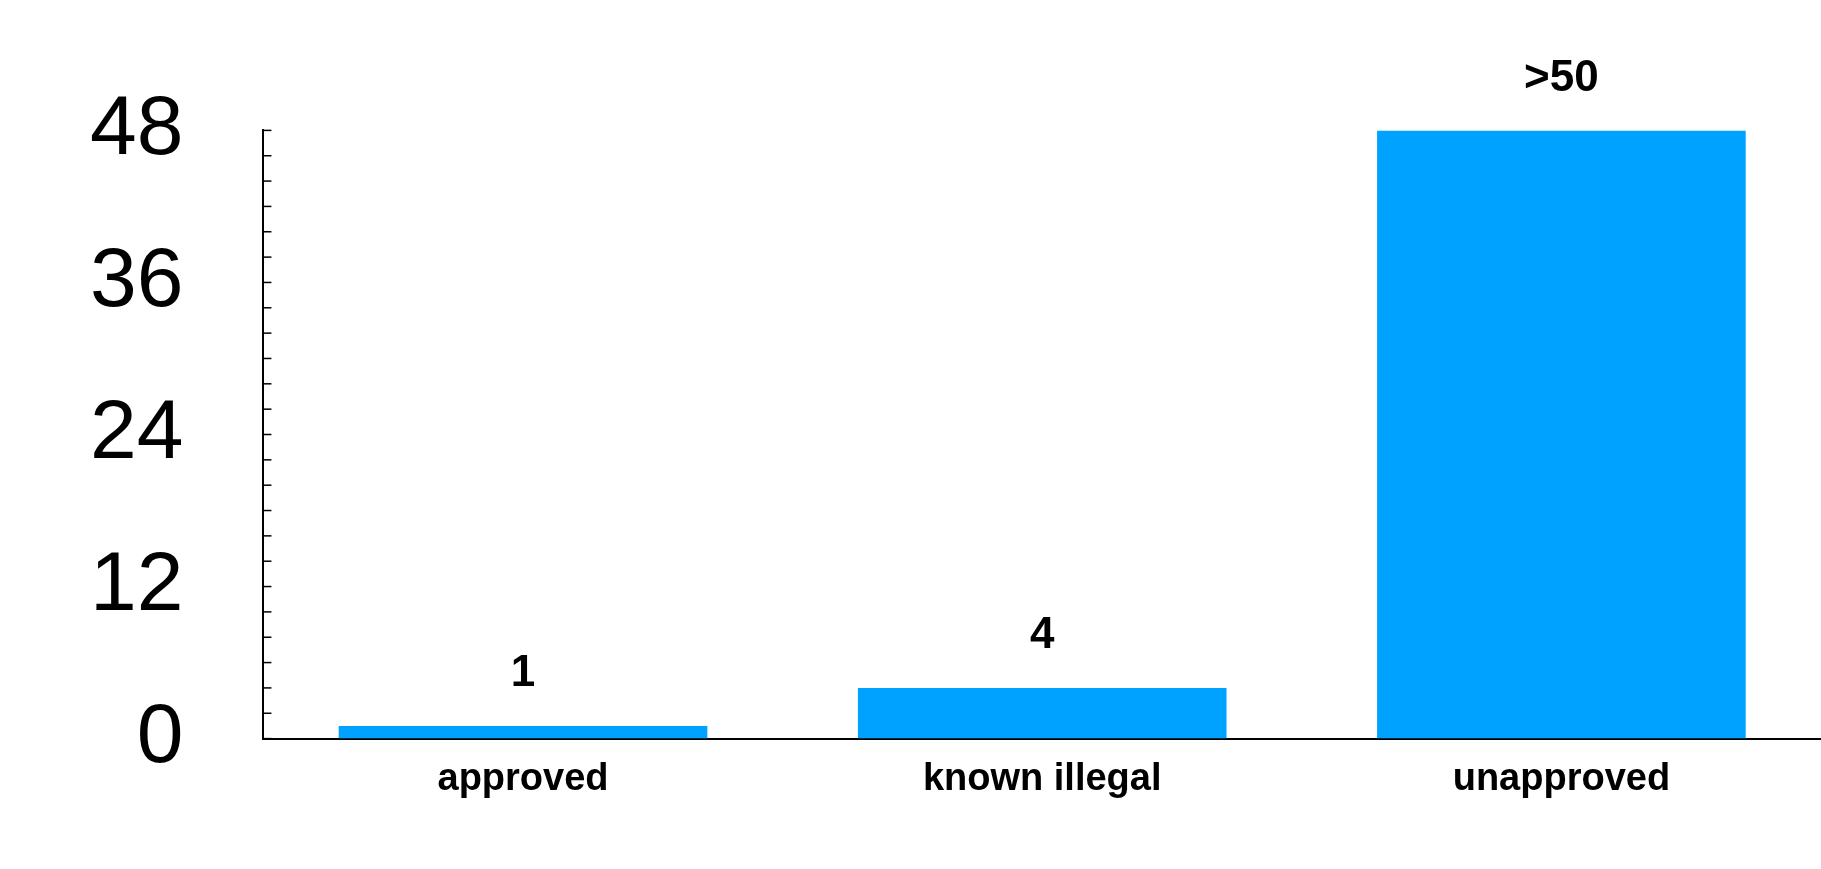  I want to click on x-tick-label: unapproved, so click(1561, 776).